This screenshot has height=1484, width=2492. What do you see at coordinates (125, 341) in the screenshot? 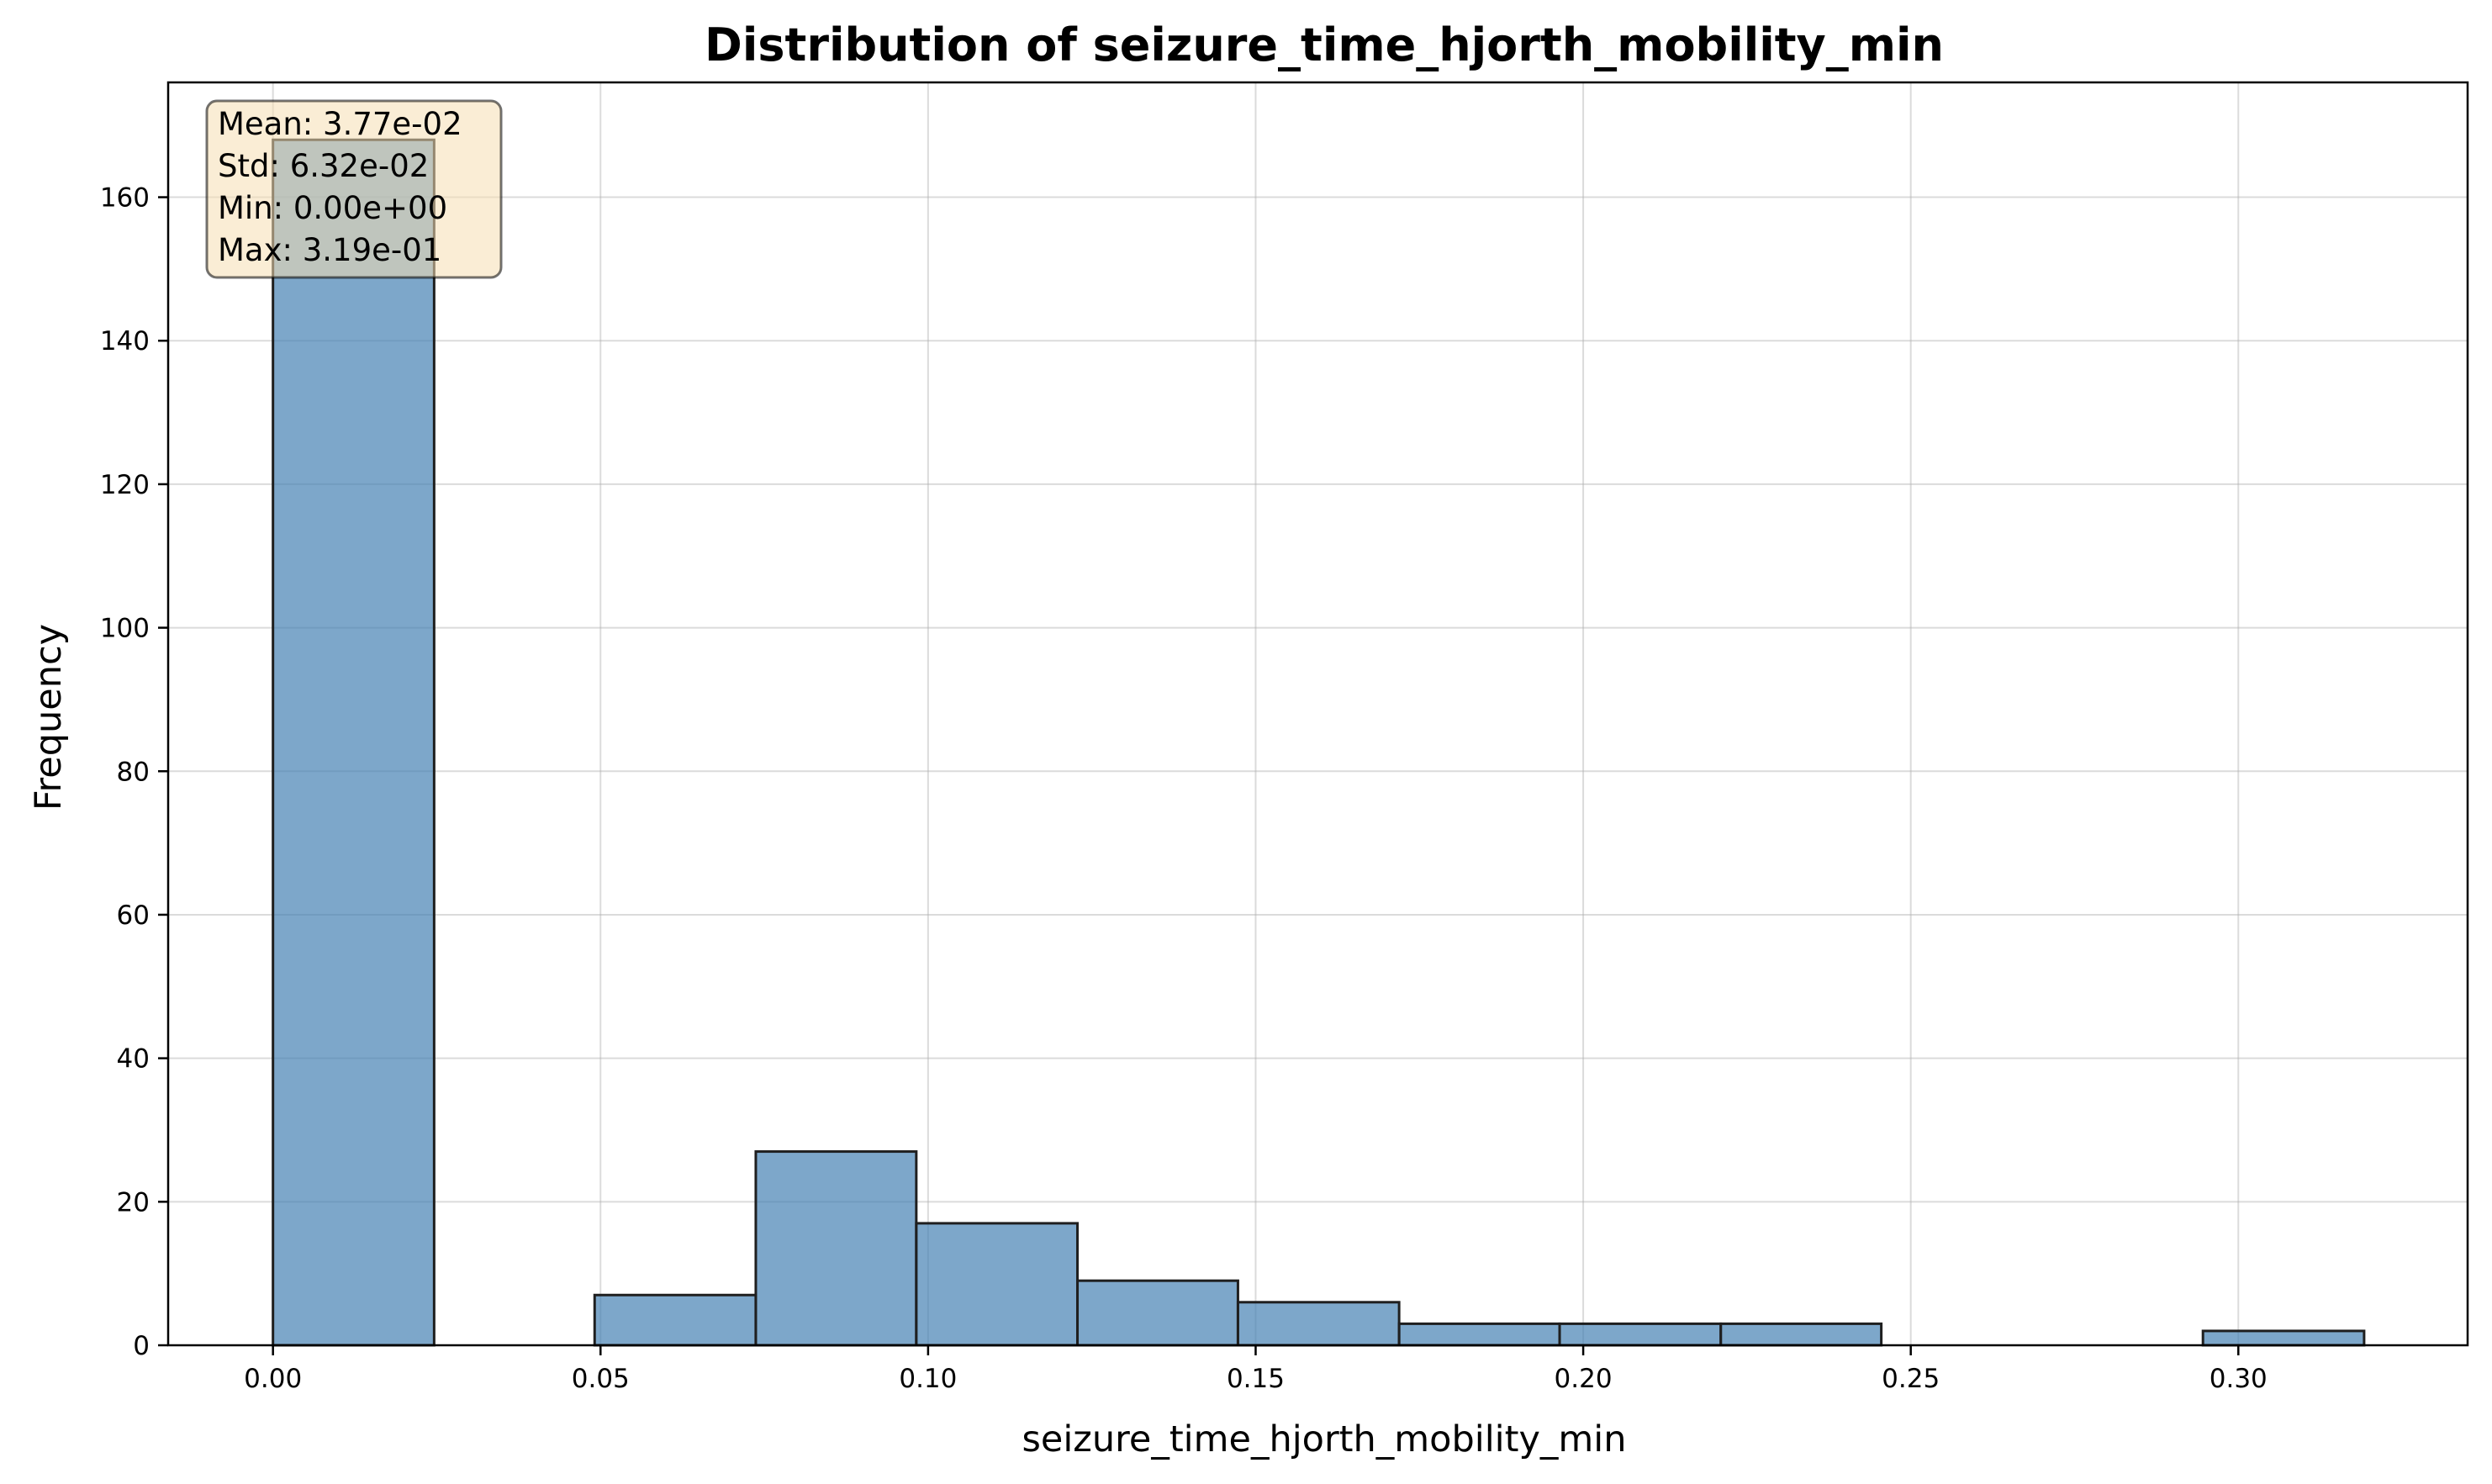
I see `y-tick-label-7: 140` at bounding box center [125, 341].